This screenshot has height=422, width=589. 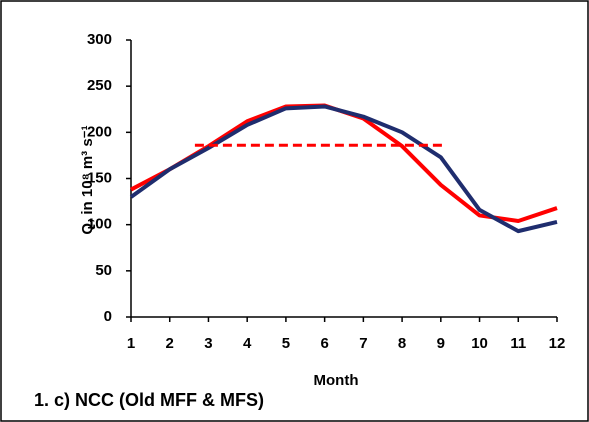 What do you see at coordinates (99, 39) in the screenshot?
I see `y-tick-label: 300` at bounding box center [99, 39].